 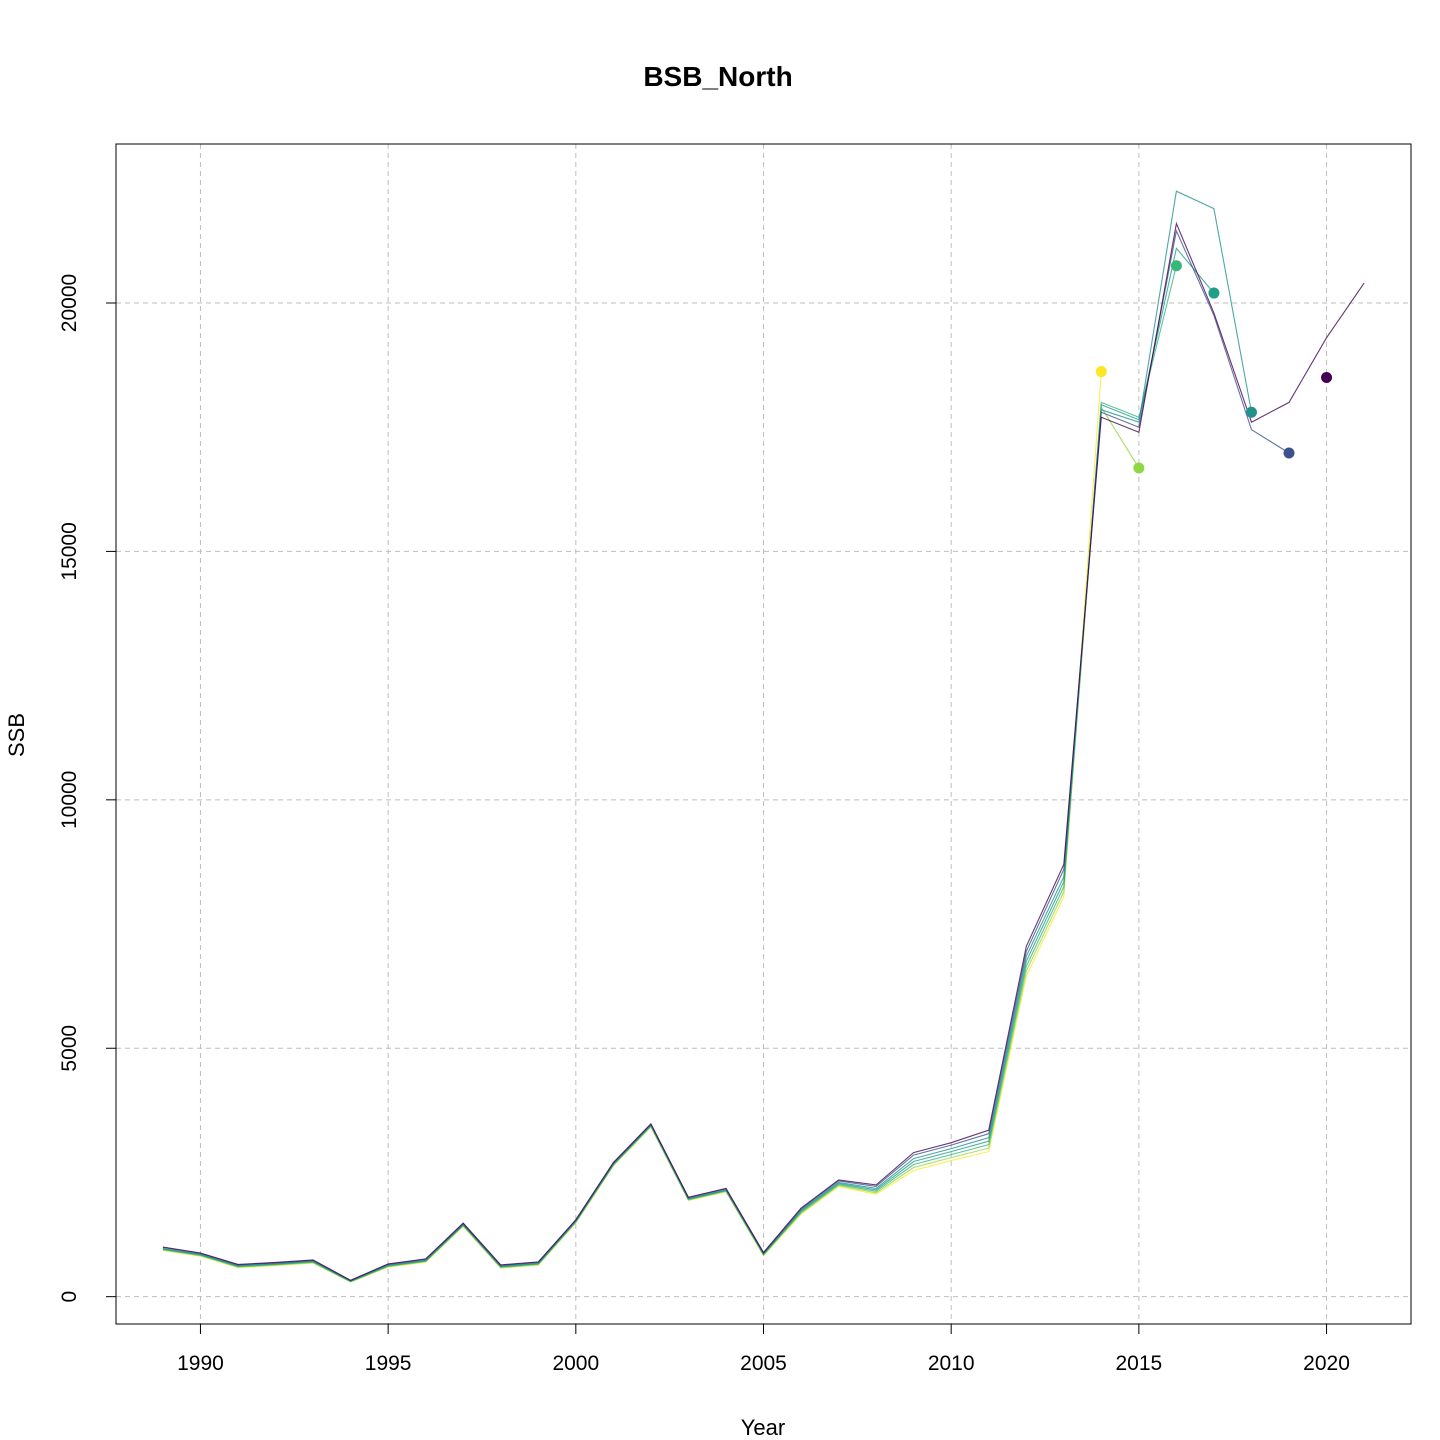 I want to click on x-tick-label-1995: 1995, so click(x=388, y=1363).